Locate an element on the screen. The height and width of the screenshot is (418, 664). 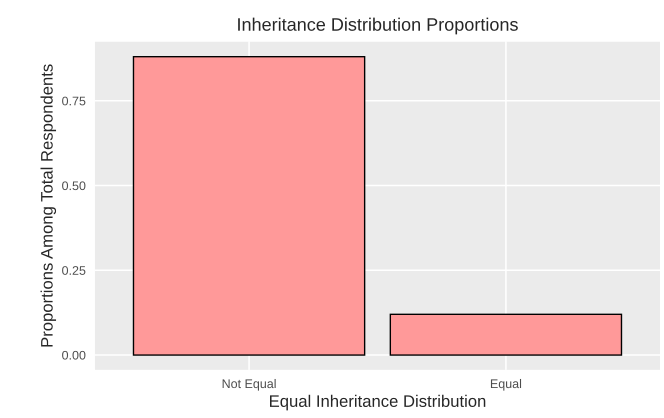
y-tick-label: 0.00 is located at coordinates (74, 355).